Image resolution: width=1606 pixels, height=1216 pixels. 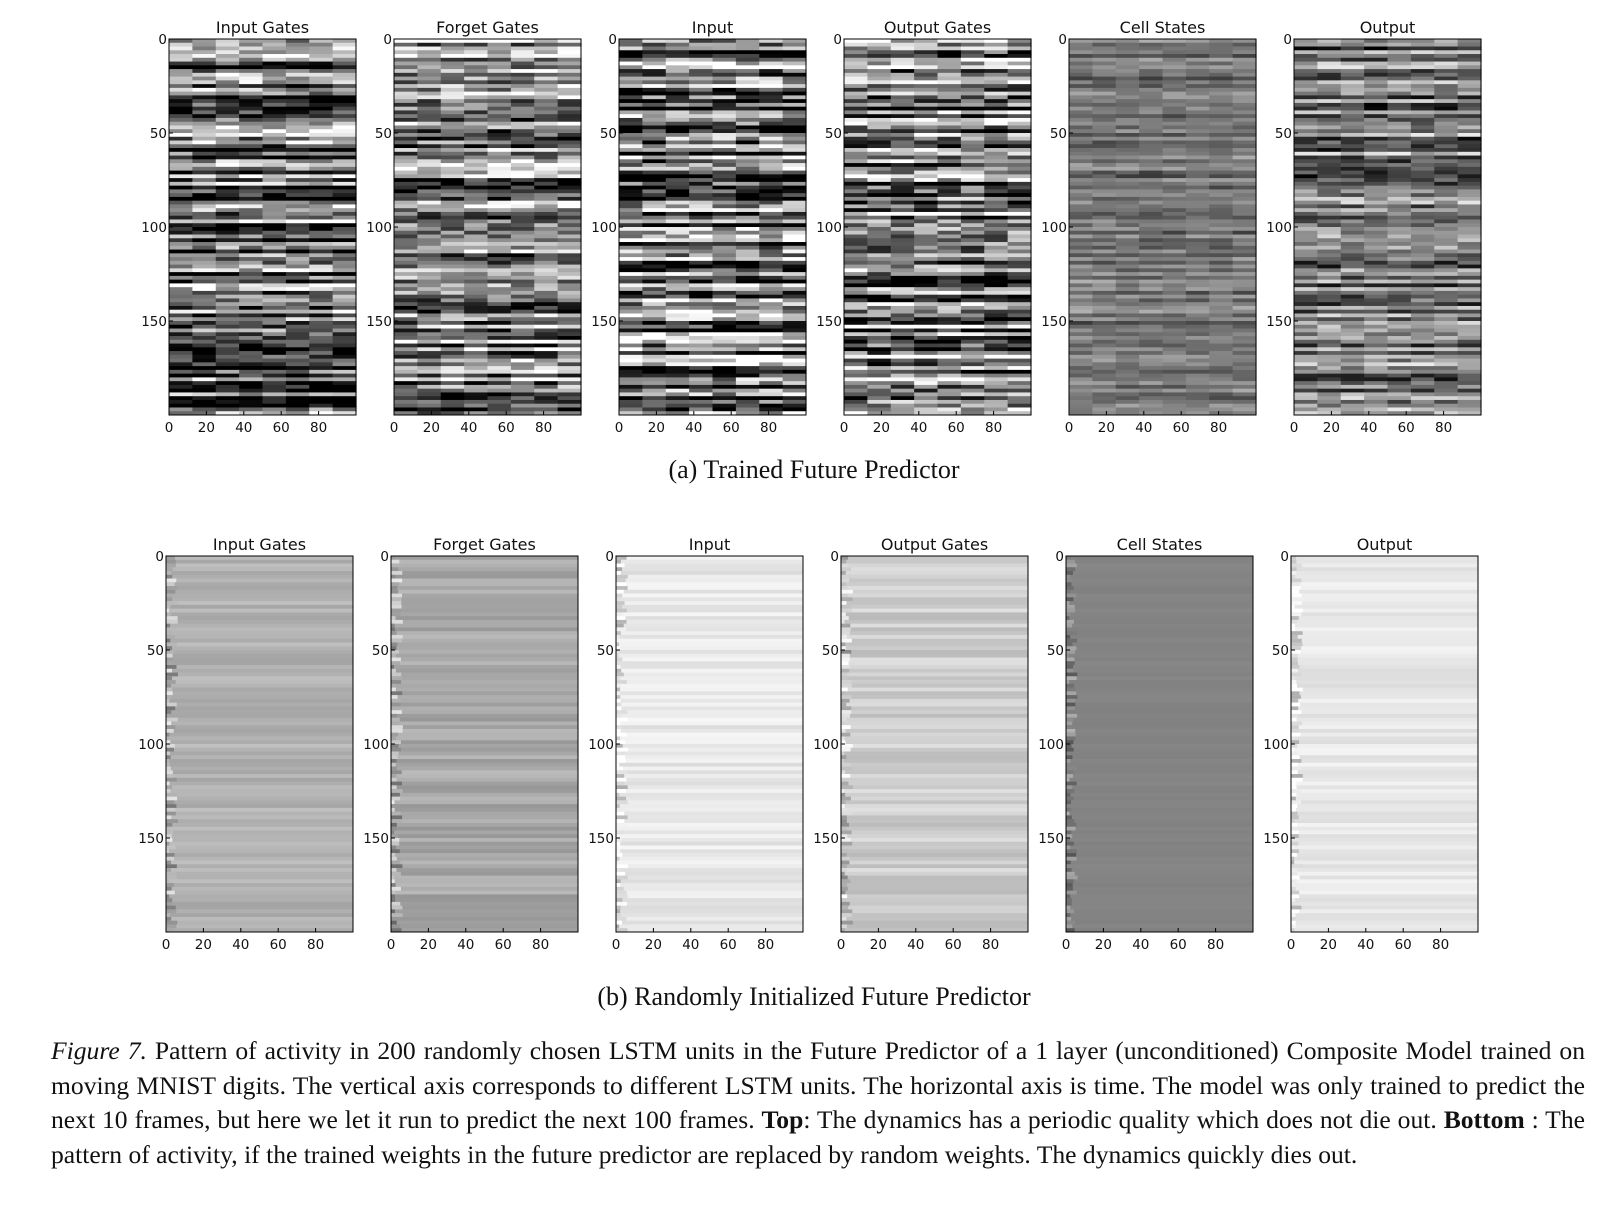 What do you see at coordinates (1279, 228) in the screenshot?
I see `y-tick-label: 100` at bounding box center [1279, 228].